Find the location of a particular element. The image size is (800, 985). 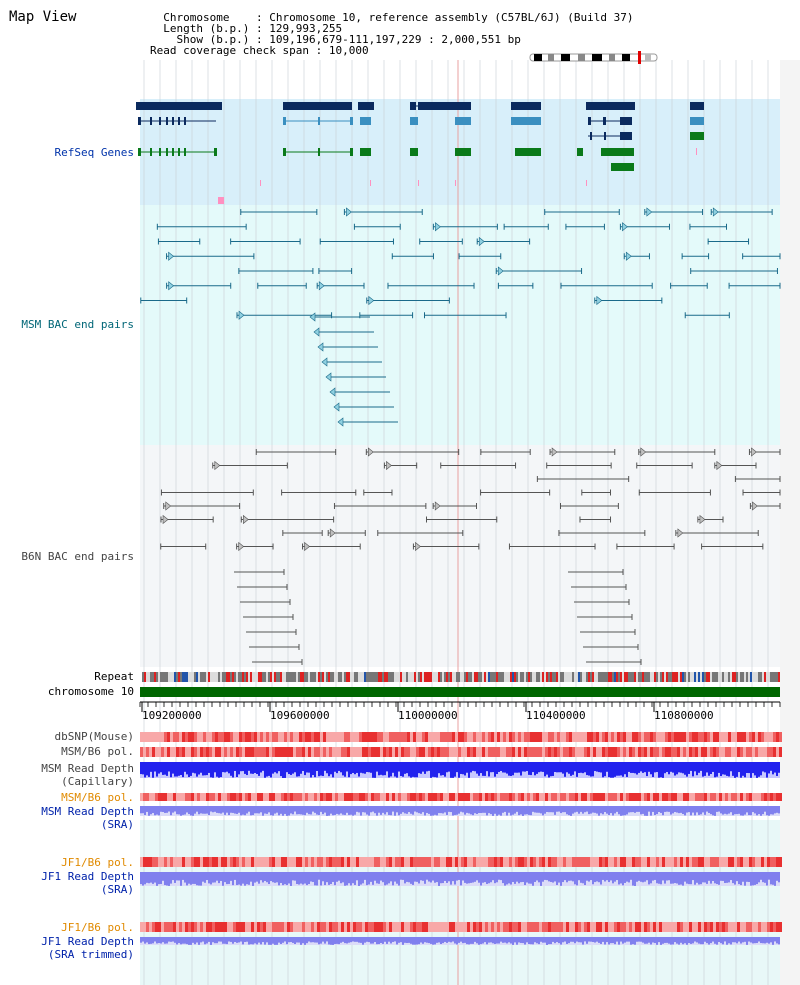

b6n-bac-label: B6N BAC end pairs is located at coordinates (77, 556).